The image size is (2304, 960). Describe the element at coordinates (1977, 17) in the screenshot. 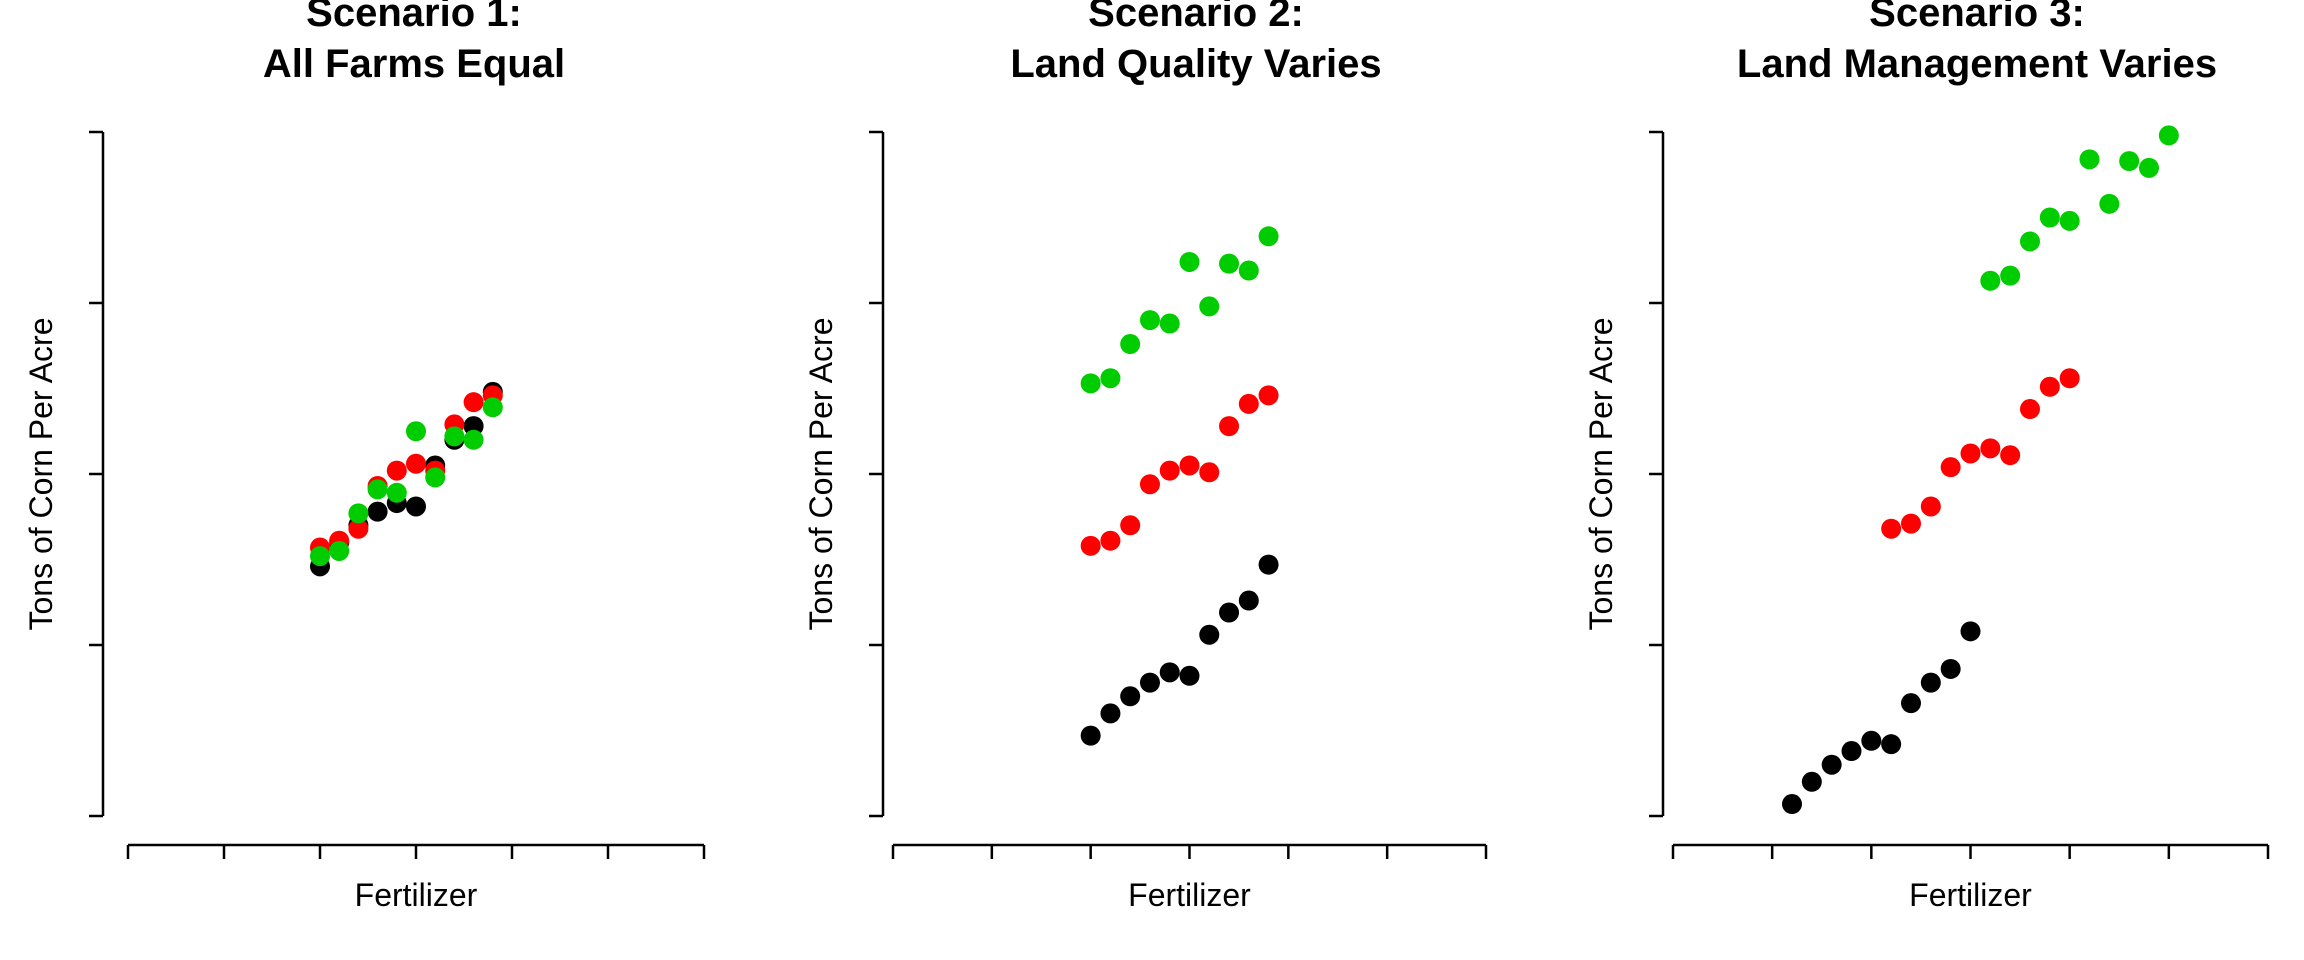

I see `panel-3-title-line-1: Scenario 3:` at that location.